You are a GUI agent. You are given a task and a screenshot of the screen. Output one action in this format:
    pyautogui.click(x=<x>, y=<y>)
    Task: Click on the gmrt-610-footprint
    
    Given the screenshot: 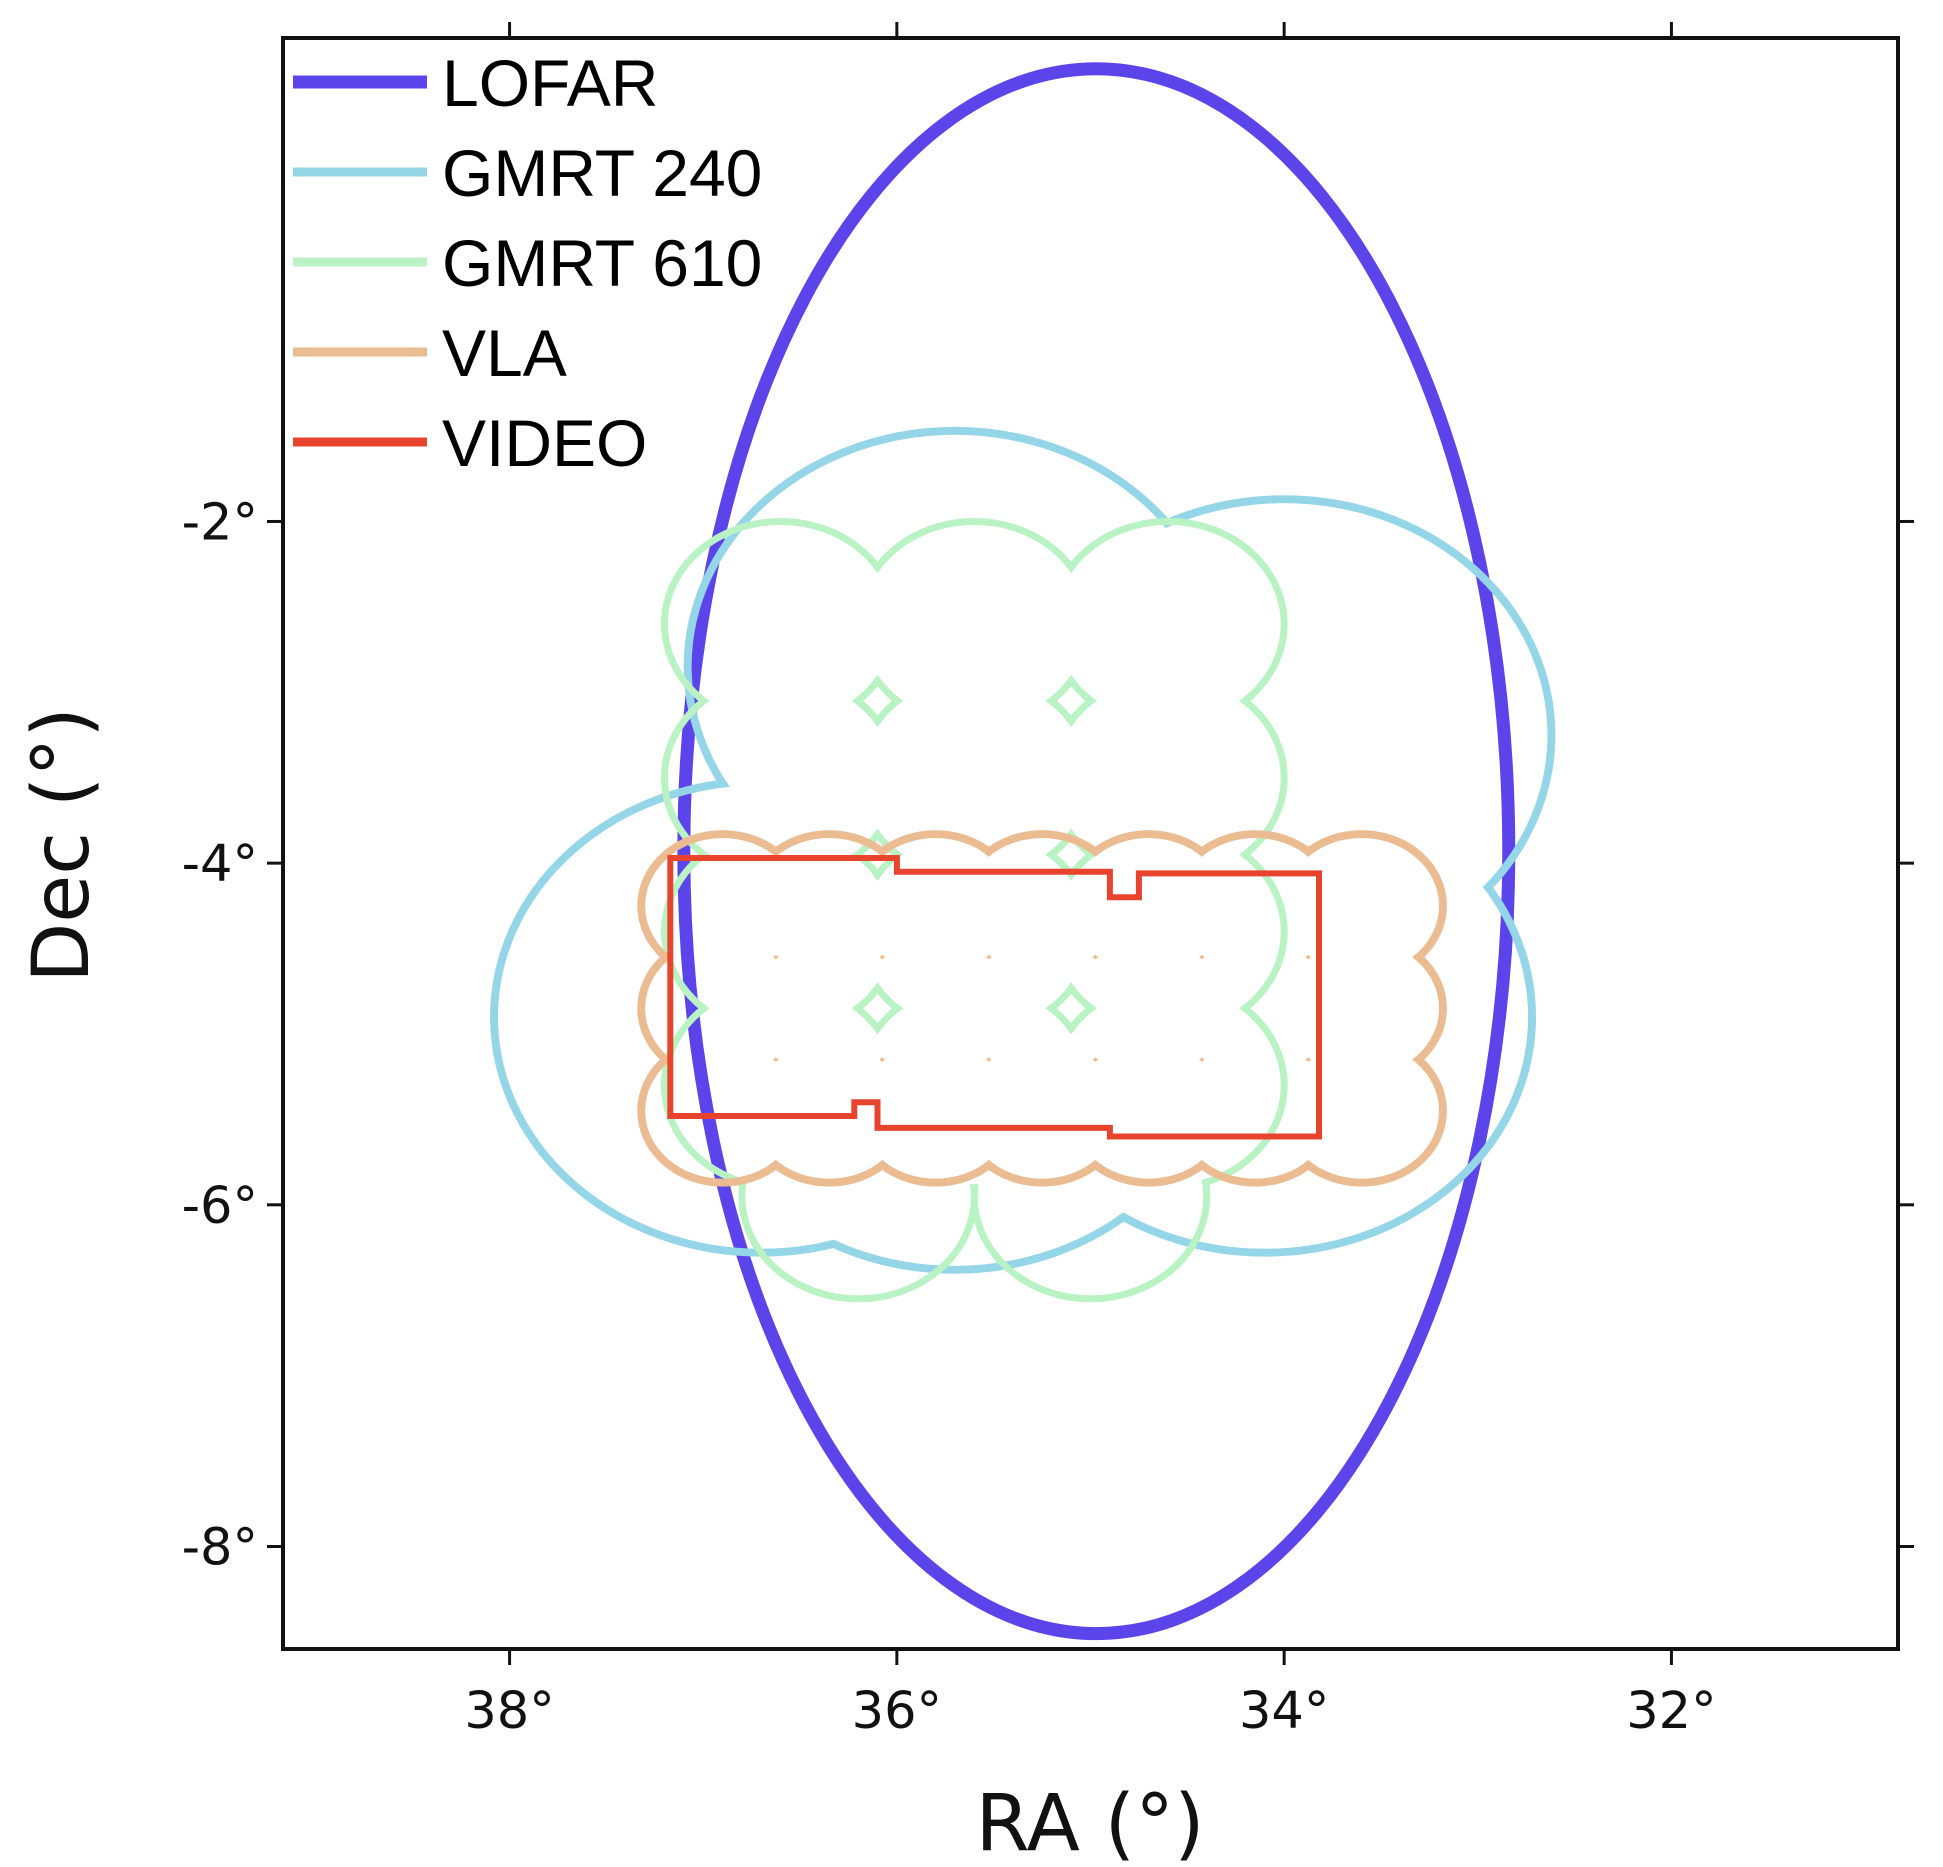 What is the action you would take?
    pyautogui.click(x=974, y=910)
    